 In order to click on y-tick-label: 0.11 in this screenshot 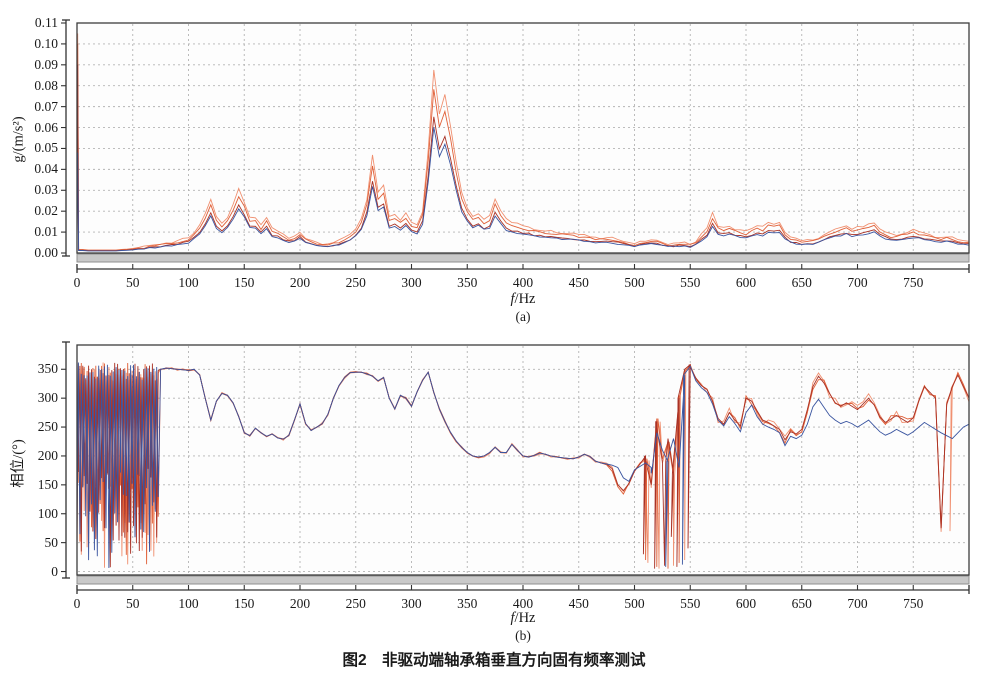, I will do `click(46, 22)`.